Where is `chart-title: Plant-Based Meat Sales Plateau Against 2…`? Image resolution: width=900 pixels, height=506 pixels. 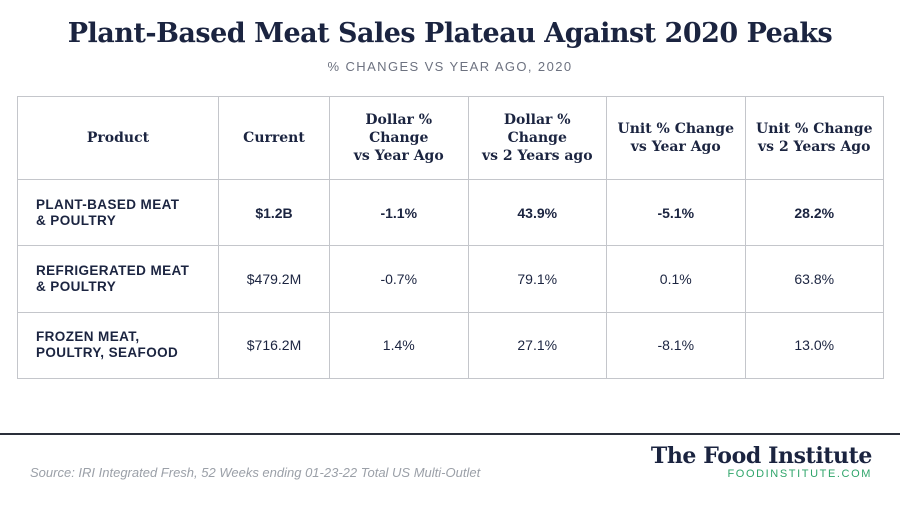 chart-title: Plant-Based Meat Sales Plateau Against 2… is located at coordinates (450, 33).